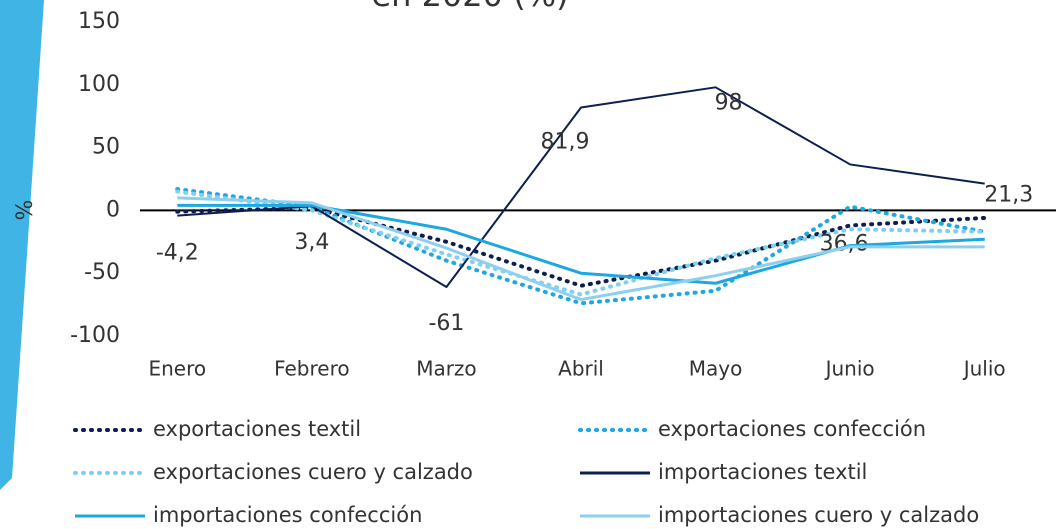 This screenshot has width=1056, height=529. What do you see at coordinates (312, 369) in the screenshot?
I see `x-tick-label: Febrero` at bounding box center [312, 369].